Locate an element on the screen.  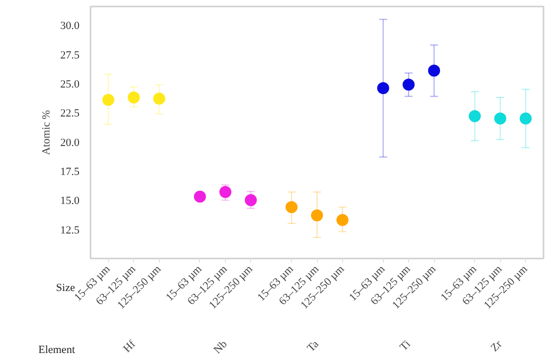
text: Zr is located at coordinates (496, 346).